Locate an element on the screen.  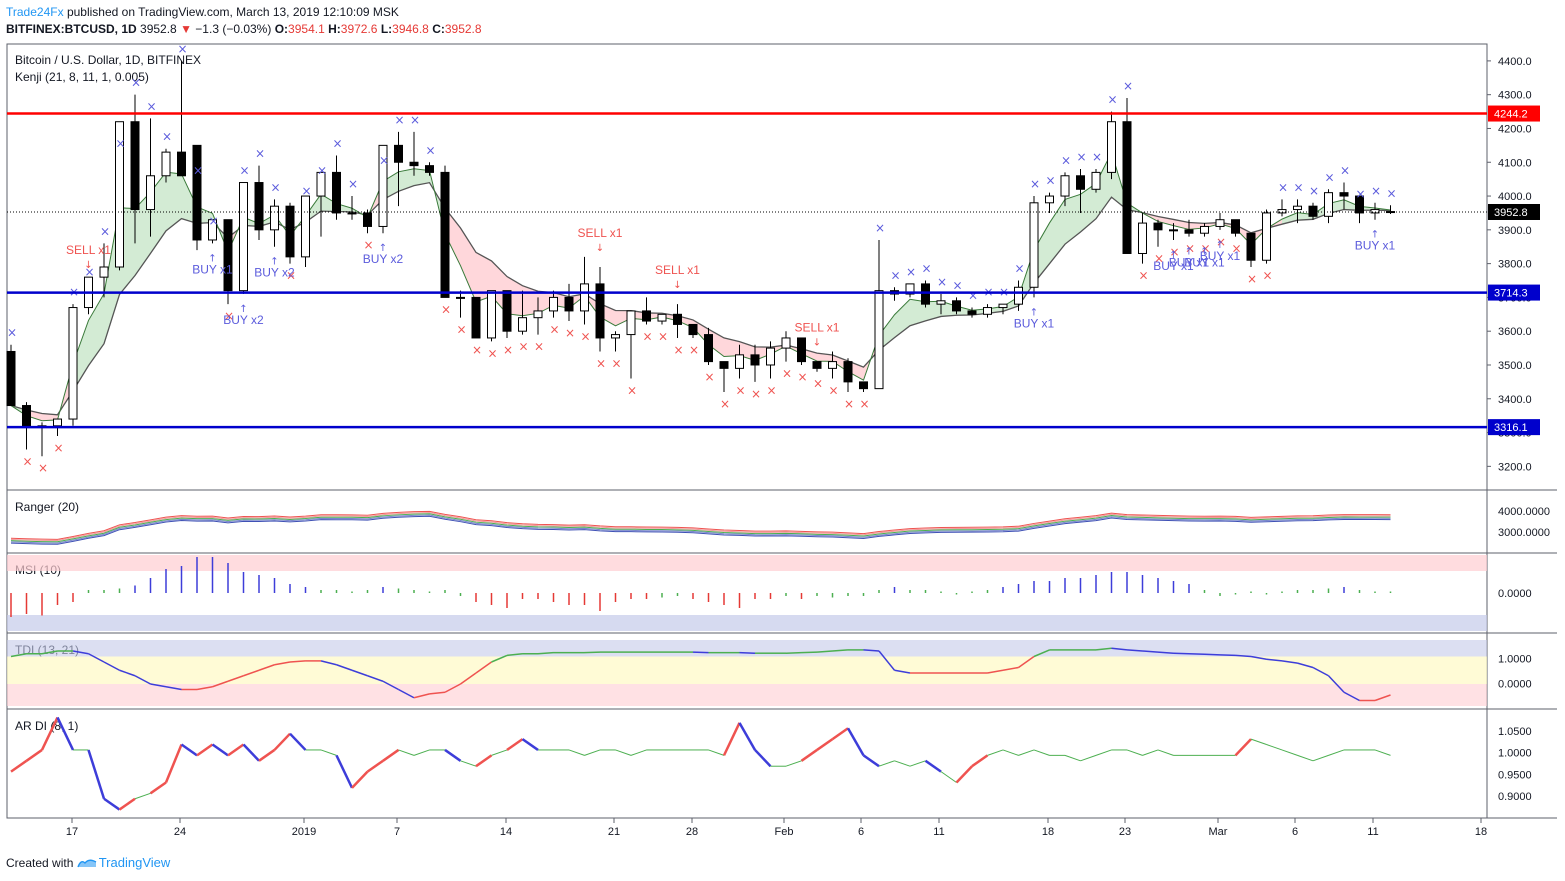
x-tick-label: 28 is located at coordinates (692, 832).